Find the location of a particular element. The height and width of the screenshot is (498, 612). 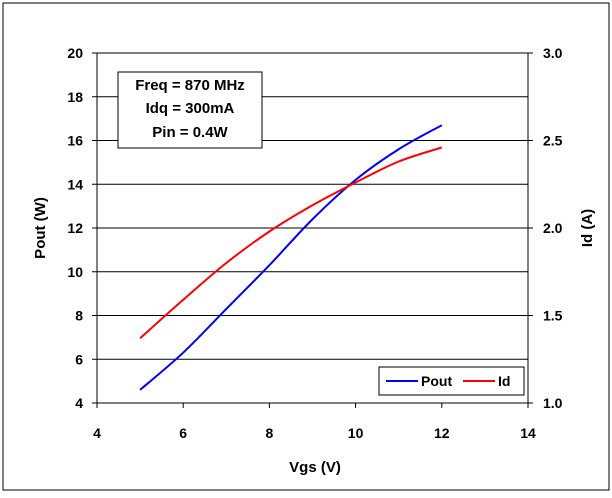

annotation-line-idq: Idq = 300mA is located at coordinates (190, 108).